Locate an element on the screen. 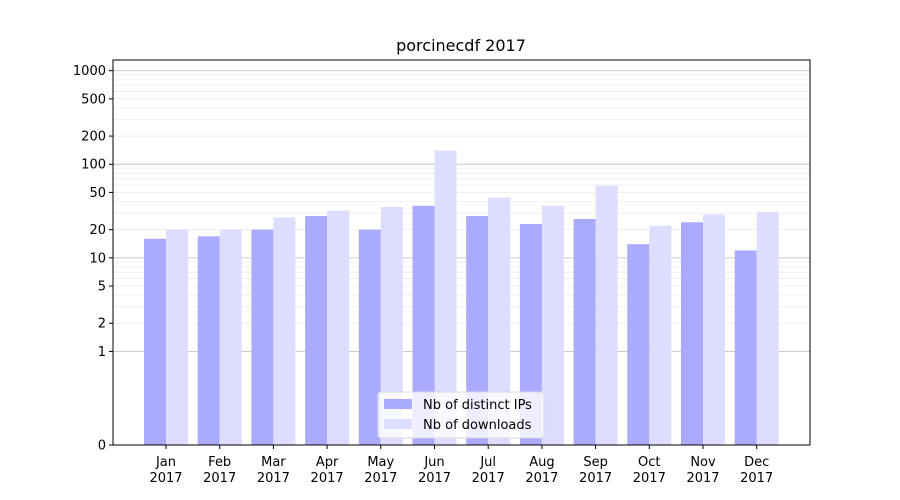  x-tick-label-month: Aug is located at coordinates (541, 462).